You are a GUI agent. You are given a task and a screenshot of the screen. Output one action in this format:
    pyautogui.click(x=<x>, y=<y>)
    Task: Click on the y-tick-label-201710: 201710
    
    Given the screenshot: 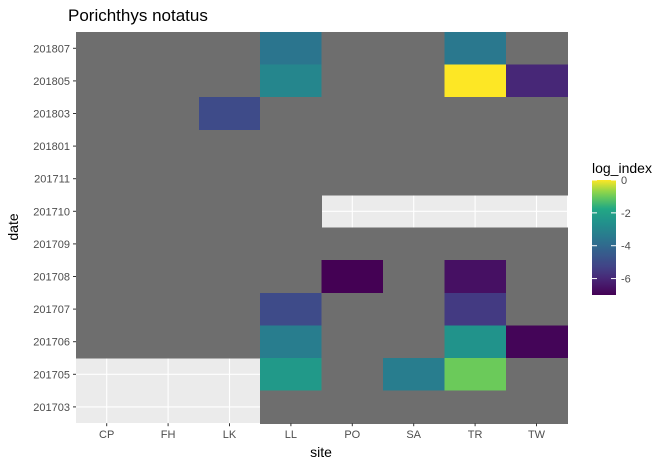 What is the action you would take?
    pyautogui.click(x=51, y=212)
    